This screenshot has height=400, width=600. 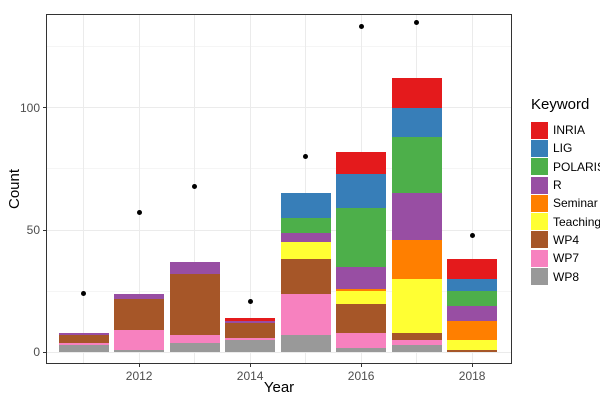 I want to click on legend-item: INRIA, so click(x=565, y=130).